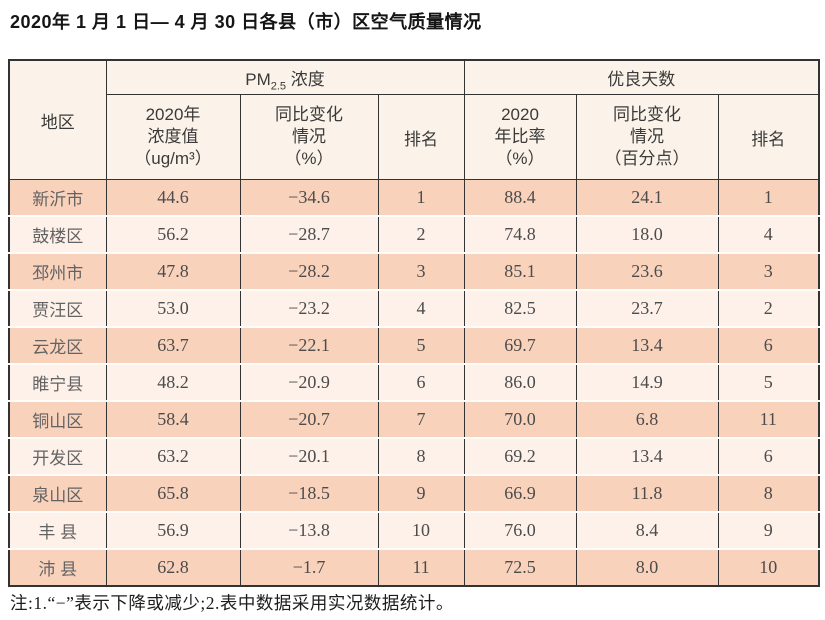  What do you see at coordinates (305, 79) in the screenshot?
I see `pm25-label-suffix: 浓度` at bounding box center [305, 79].